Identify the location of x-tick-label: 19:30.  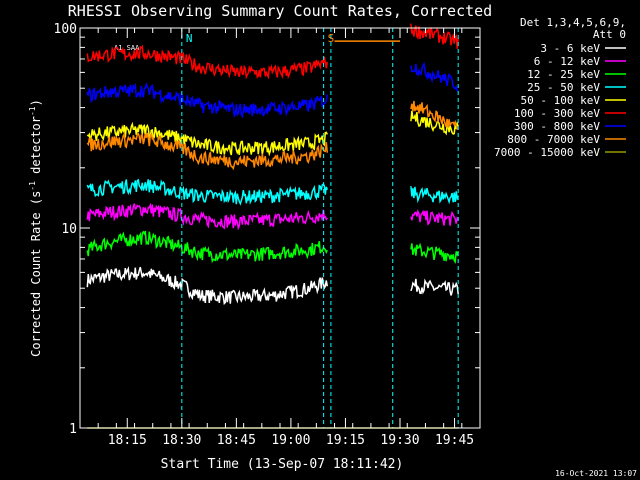
(399, 440).